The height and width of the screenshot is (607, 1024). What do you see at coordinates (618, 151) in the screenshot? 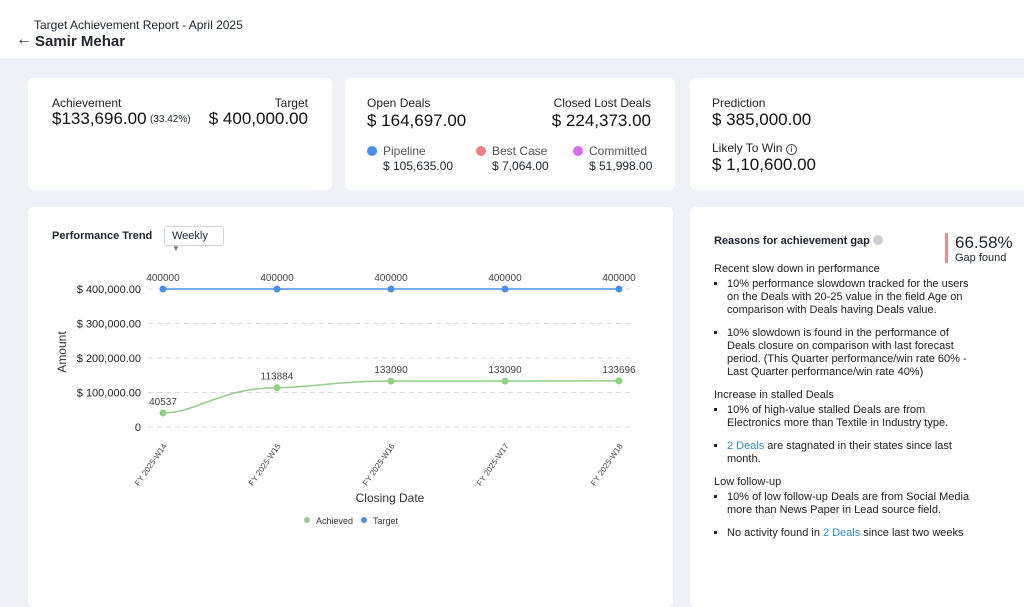
I see `breakdown-name: Committed` at bounding box center [618, 151].